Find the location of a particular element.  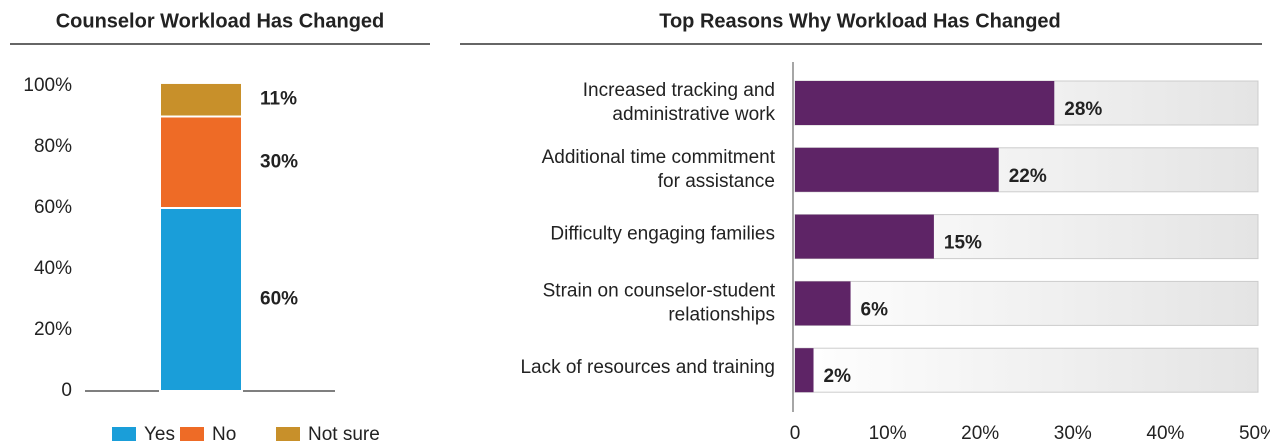

x-tick-label: 0 is located at coordinates (795, 433).